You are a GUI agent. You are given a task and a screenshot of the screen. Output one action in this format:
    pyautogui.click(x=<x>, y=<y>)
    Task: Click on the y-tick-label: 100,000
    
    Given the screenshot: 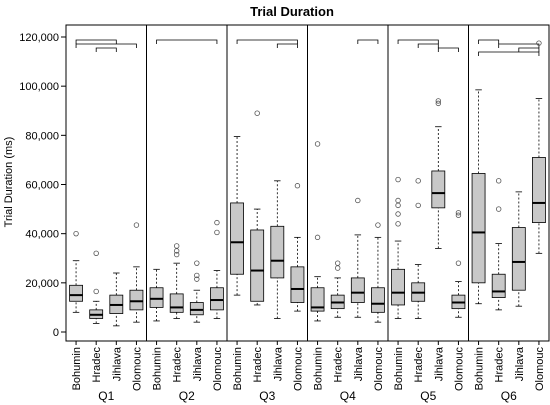 What is the action you would take?
    pyautogui.click(x=39, y=87)
    